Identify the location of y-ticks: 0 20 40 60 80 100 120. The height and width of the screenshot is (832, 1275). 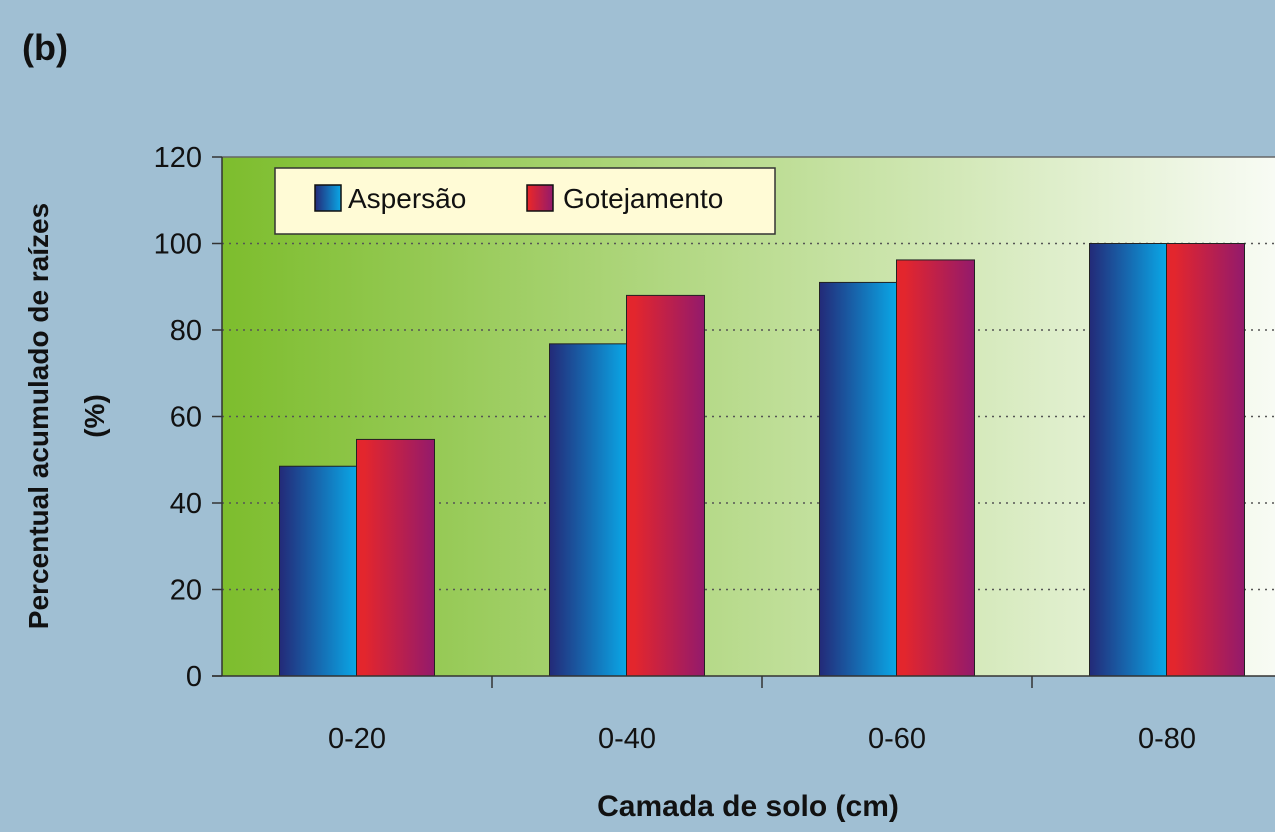
(188, 417).